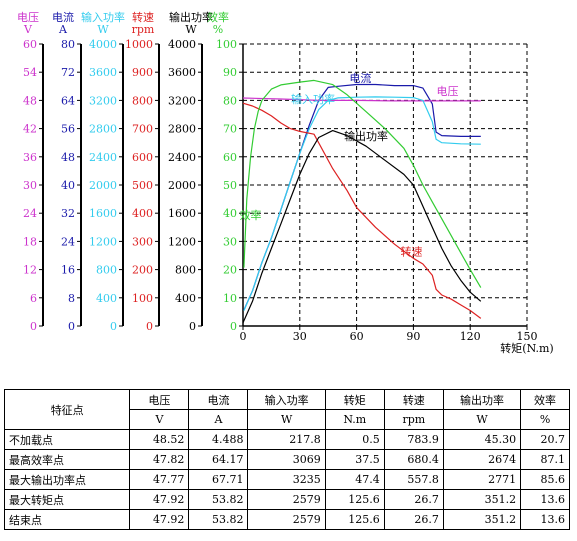 Image resolution: width=577 pixels, height=541 pixels. Describe the element at coordinates (103, 157) in the screenshot. I see `input_power-tick-label: 2400` at that location.